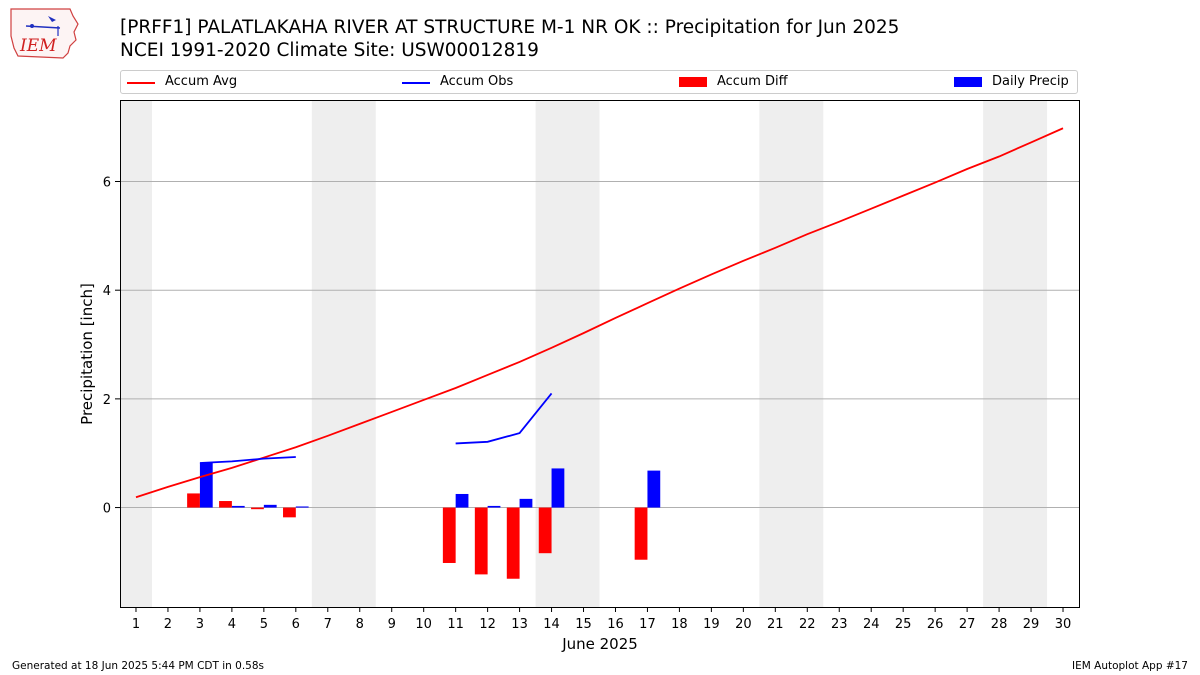 The height and width of the screenshot is (675, 1200). I want to click on x-tick-label: 10, so click(423, 624).